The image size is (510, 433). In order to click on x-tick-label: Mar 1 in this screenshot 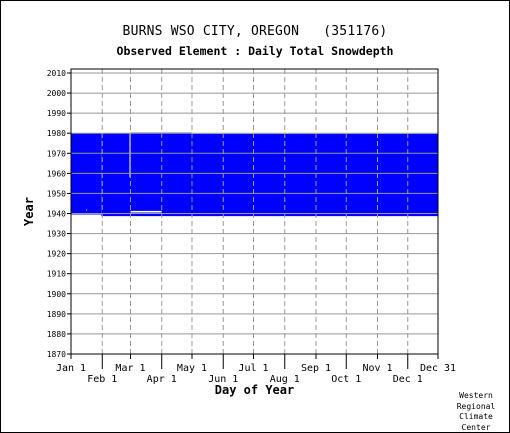, I will do `click(130, 368)`.